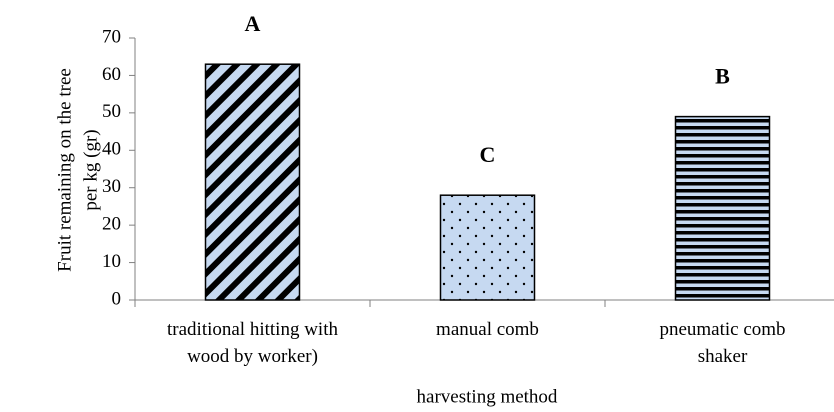 The image size is (834, 412). I want to click on y-tick-label: 0, so click(117, 298).